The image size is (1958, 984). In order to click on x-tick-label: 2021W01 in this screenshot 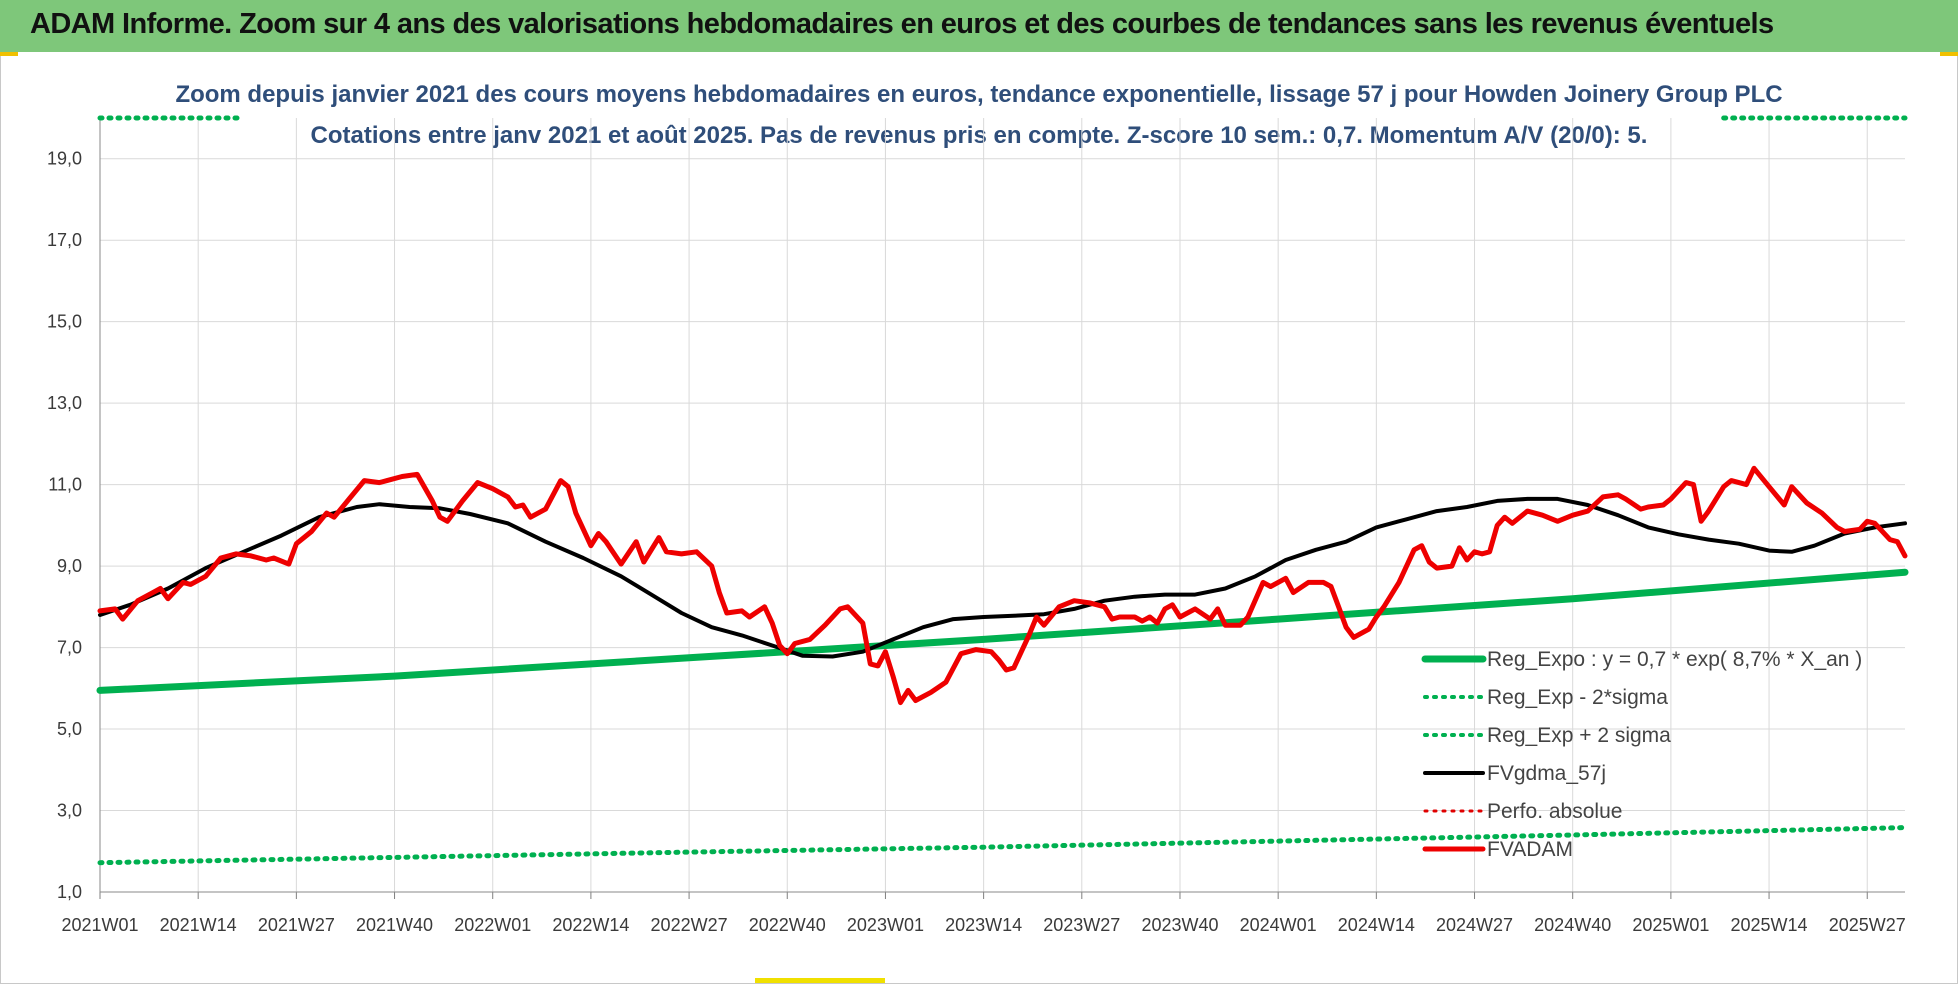, I will do `click(99, 925)`.